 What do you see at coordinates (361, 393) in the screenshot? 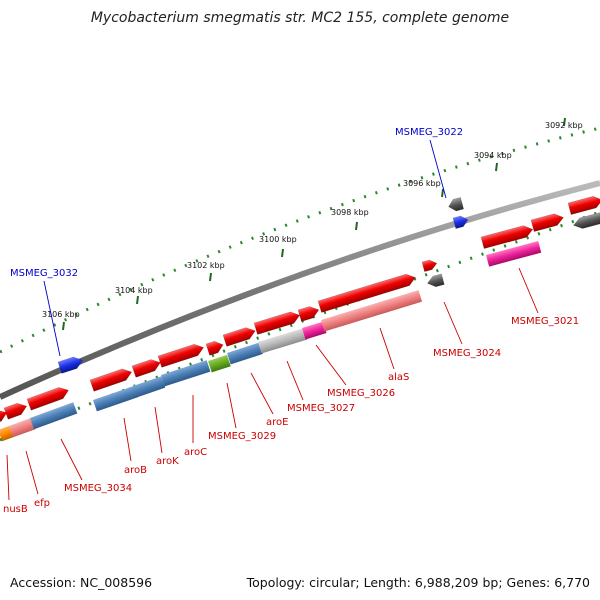
I see `gene-label: MSMEG_3026` at bounding box center [361, 393].